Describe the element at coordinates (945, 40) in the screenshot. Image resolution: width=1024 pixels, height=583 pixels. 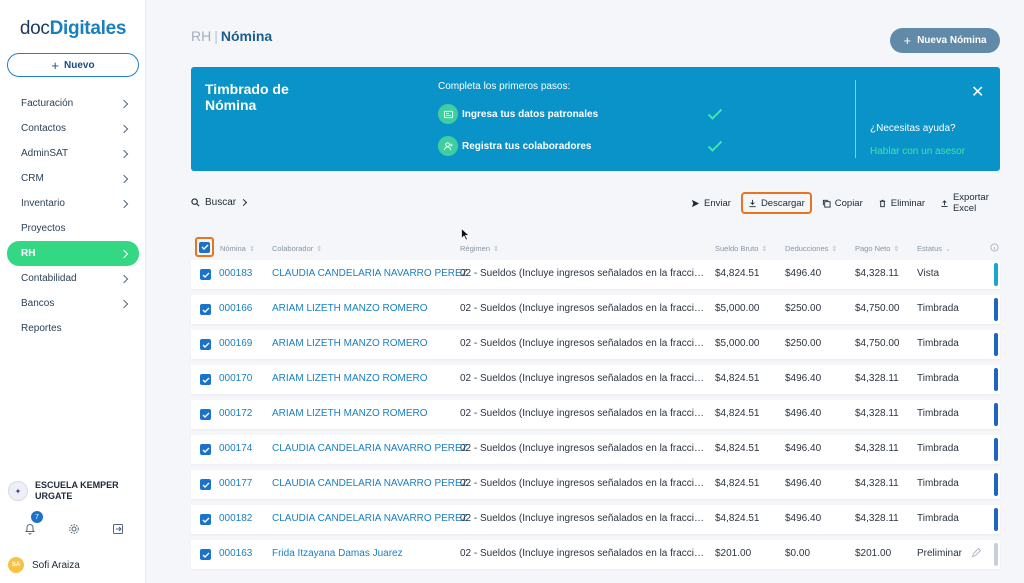
I see `new-payroll-button: + Nueva Nómina` at that location.